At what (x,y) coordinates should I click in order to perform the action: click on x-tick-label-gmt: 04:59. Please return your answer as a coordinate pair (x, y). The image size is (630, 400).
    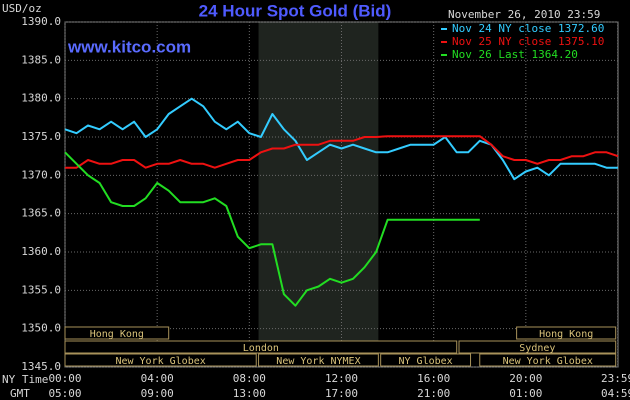
    Looking at the image, I should click on (615, 393).